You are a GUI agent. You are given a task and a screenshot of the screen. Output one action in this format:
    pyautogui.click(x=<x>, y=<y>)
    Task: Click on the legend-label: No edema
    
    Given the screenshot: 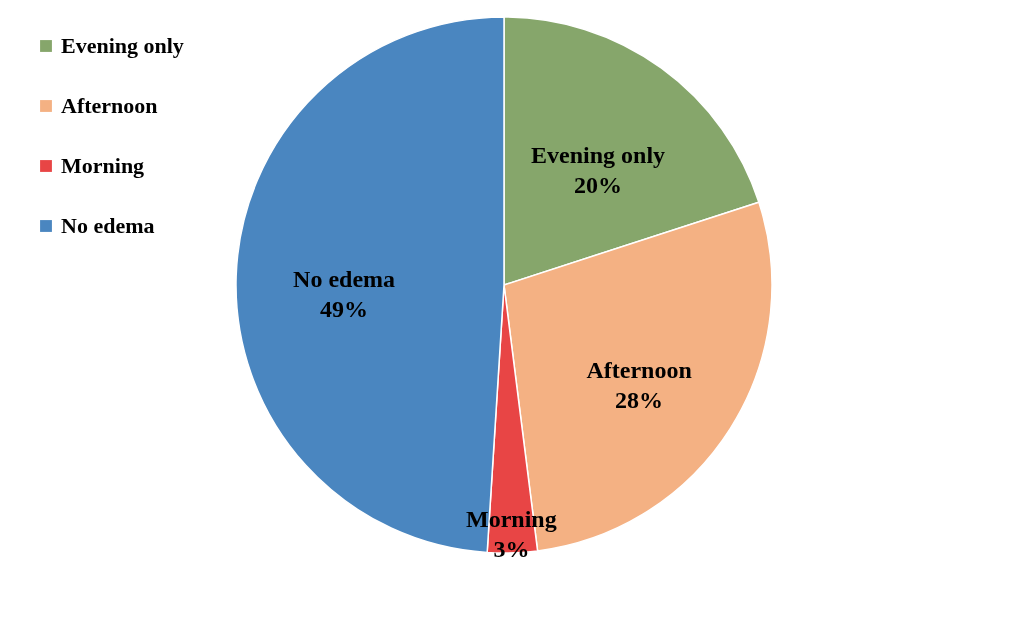 What is the action you would take?
    pyautogui.click(x=108, y=225)
    